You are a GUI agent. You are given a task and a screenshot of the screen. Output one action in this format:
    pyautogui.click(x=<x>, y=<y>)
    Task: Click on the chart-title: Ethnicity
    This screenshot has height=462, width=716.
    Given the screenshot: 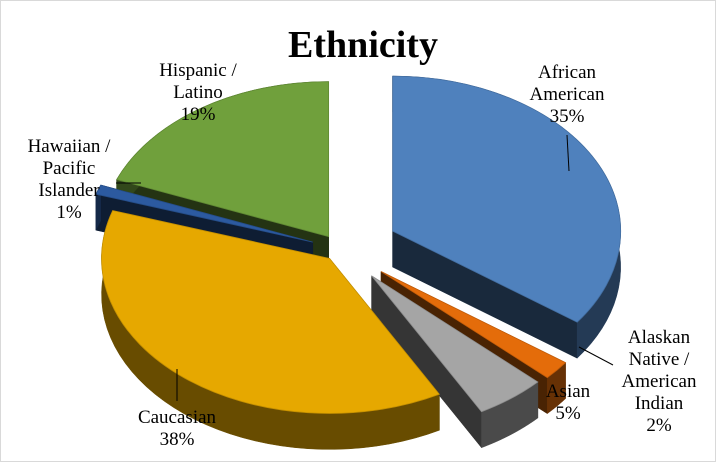 What is the action you would take?
    pyautogui.click(x=363, y=45)
    